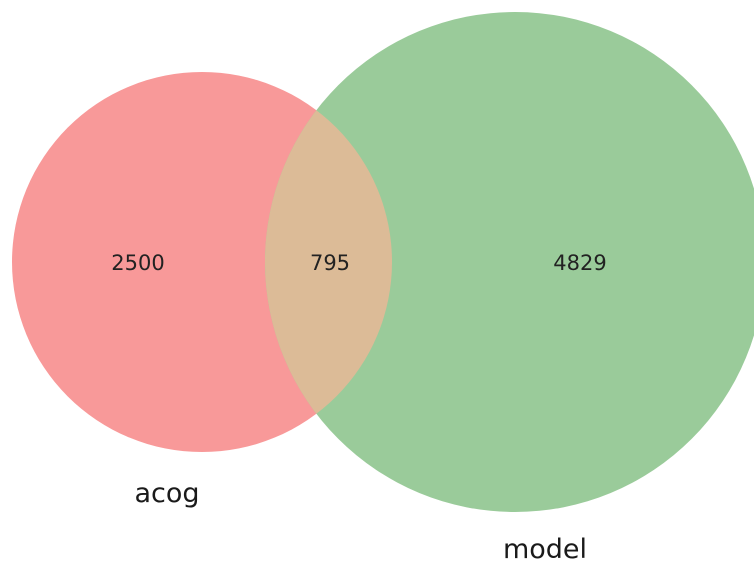  What do you see at coordinates (137, 263) in the screenshot?
I see `acog-only-count: 2500` at bounding box center [137, 263].